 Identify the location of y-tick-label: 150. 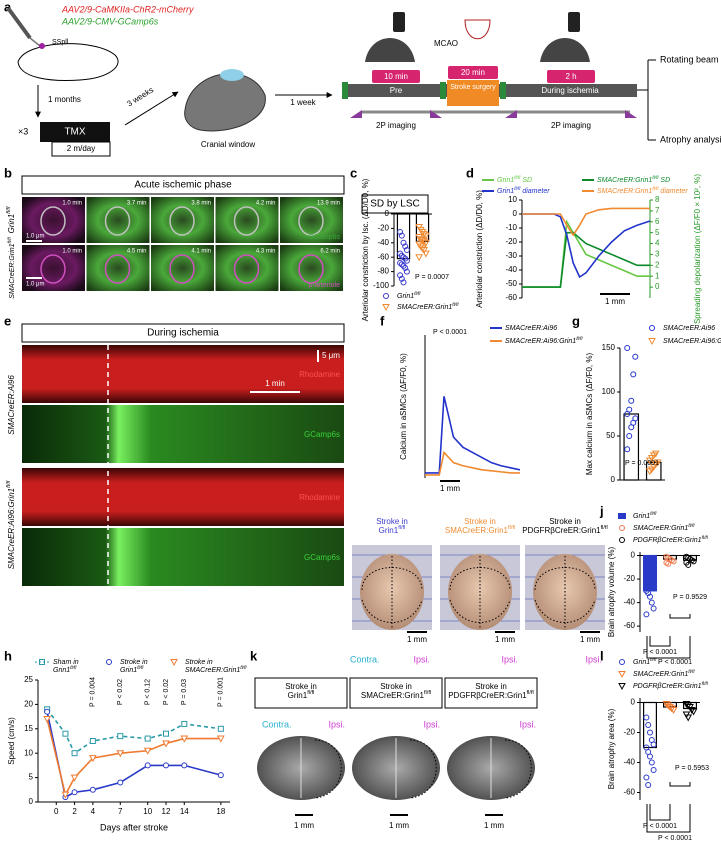
(609, 347).